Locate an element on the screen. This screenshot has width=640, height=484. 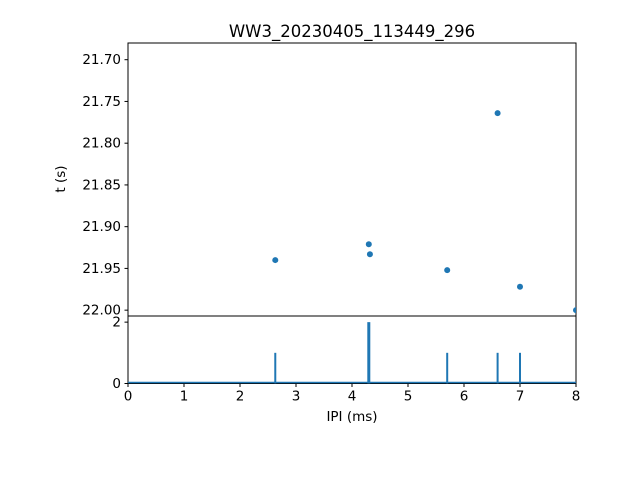
y-tick-label: 21.80 is located at coordinates (101, 144).